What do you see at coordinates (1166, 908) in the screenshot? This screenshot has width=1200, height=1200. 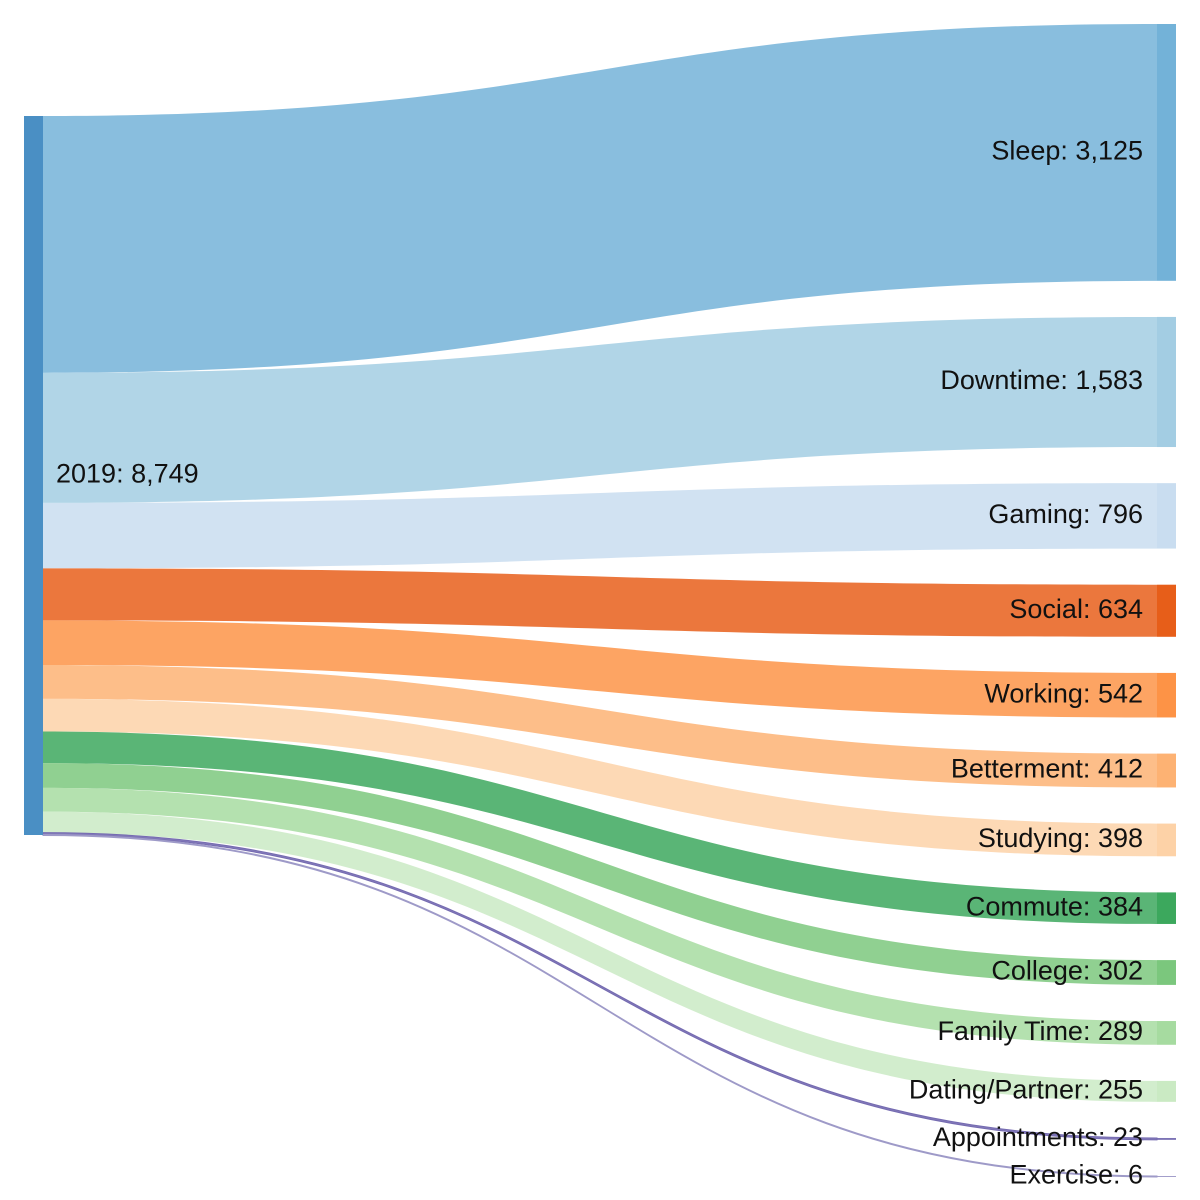 I see `node-commute` at bounding box center [1166, 908].